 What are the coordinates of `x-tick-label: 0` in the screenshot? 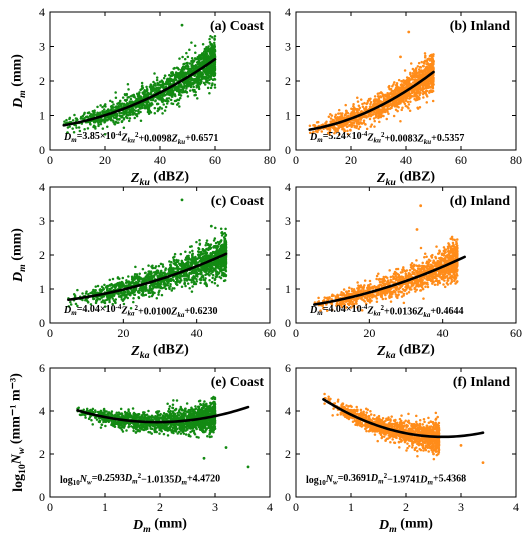 It's located at (50, 160).